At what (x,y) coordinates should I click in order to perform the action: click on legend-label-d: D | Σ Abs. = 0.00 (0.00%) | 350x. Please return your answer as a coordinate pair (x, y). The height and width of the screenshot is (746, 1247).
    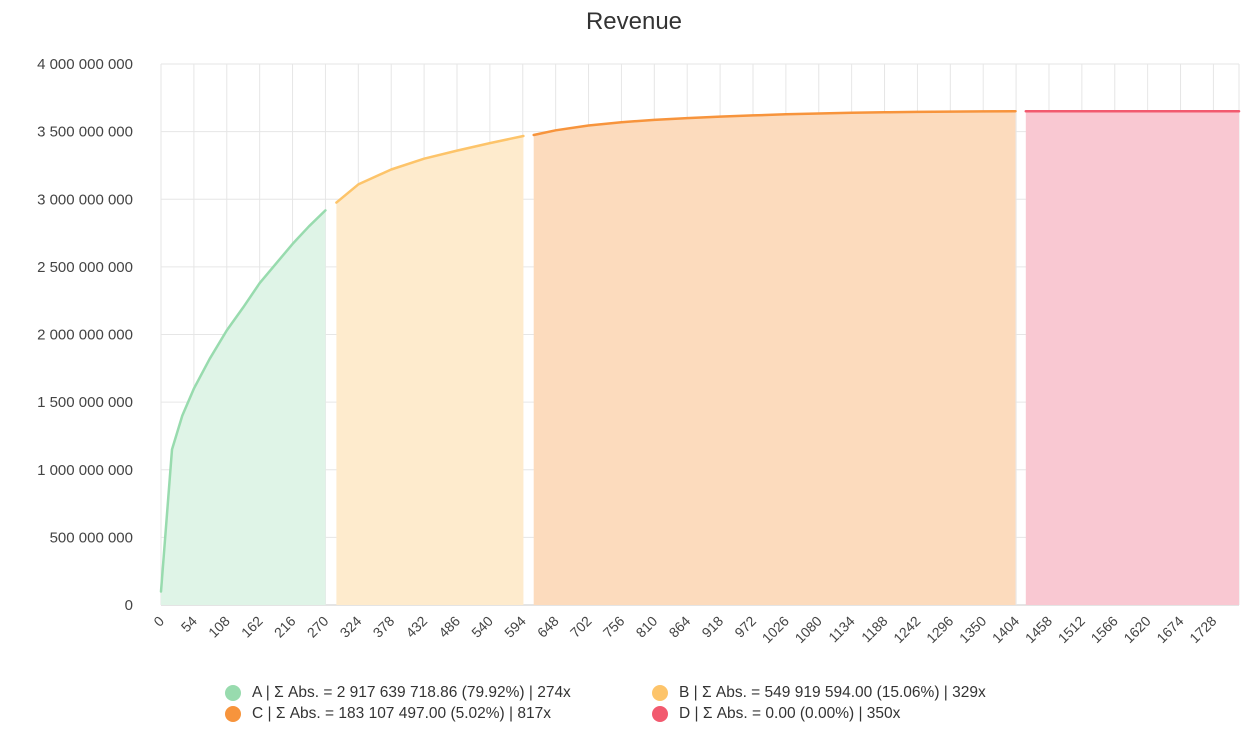
    Looking at the image, I should click on (790, 713).